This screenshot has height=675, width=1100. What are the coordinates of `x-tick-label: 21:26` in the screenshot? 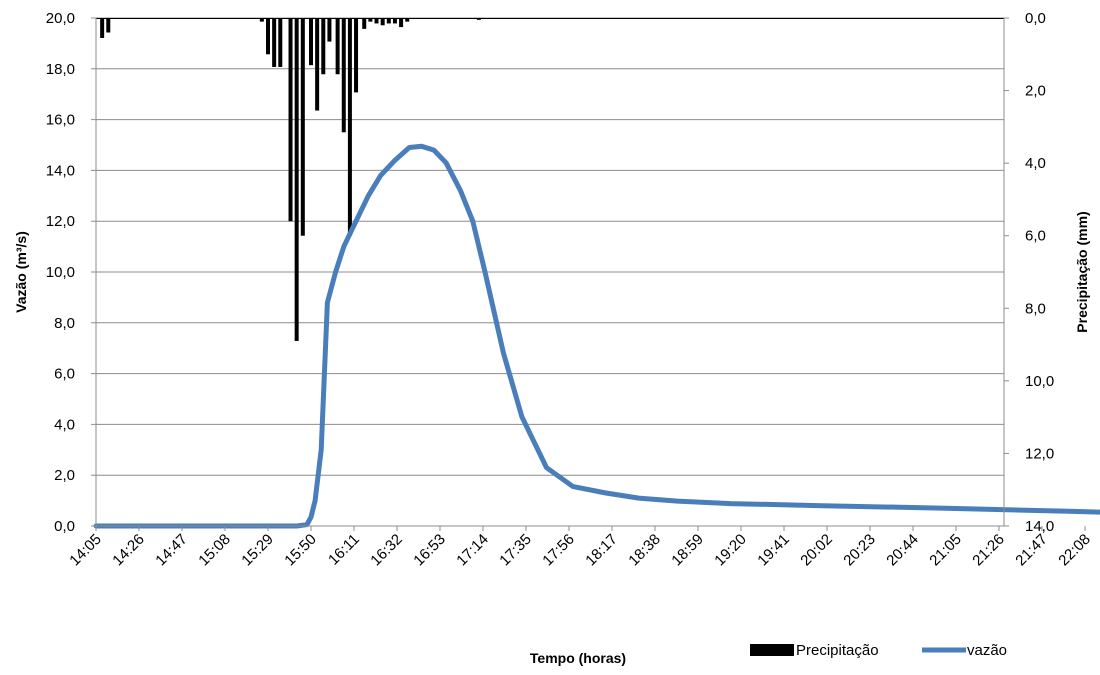 It's located at (988, 550).